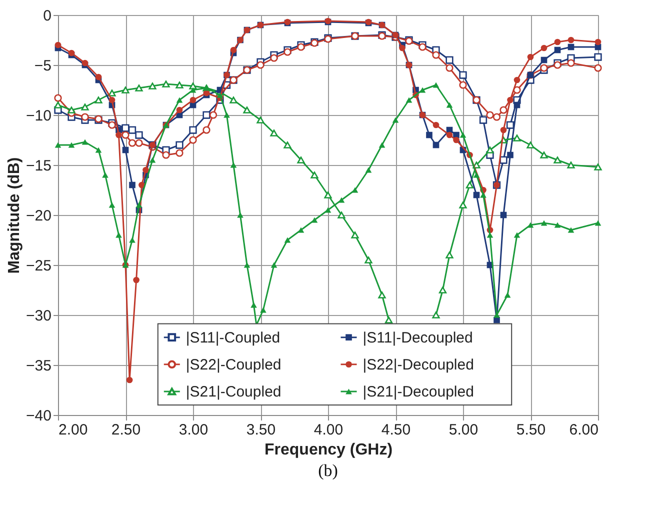  I want to click on text: (b), so click(328, 470).